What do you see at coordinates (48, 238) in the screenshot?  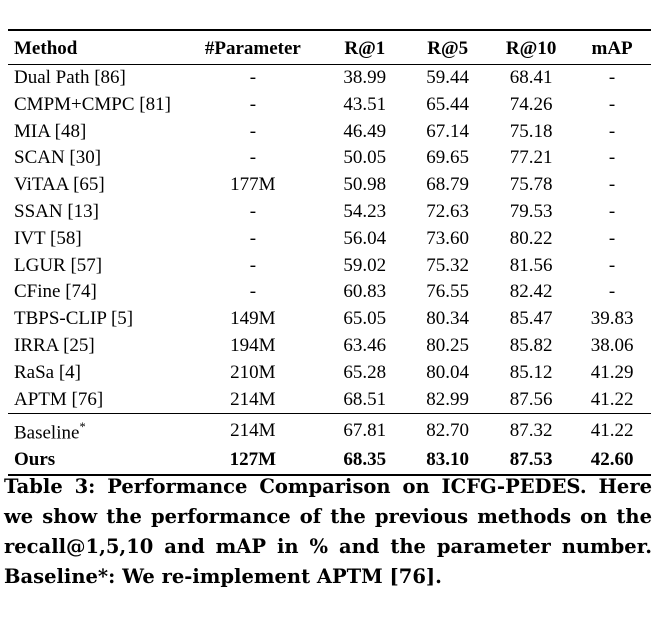 I see `cell-method: IVT [58]` at bounding box center [48, 238].